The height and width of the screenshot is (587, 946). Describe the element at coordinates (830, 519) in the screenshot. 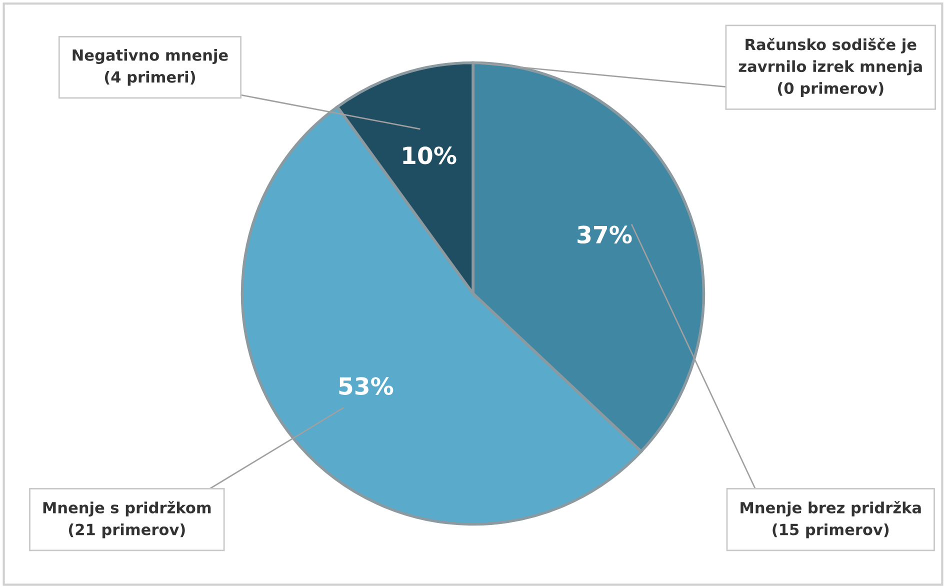

I see `slice-label: Mnenje brez pridržka (15 primerov)` at that location.